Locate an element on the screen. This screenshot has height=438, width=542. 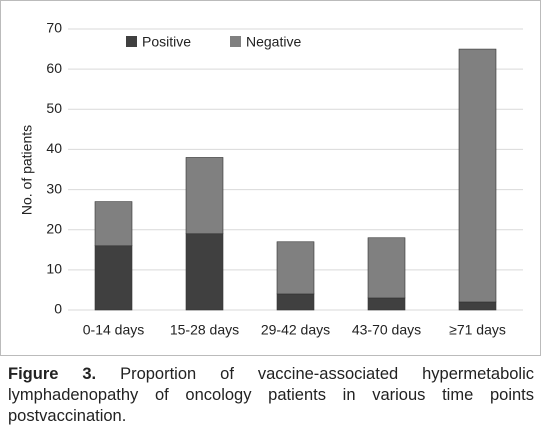
y-tick-label: 60 is located at coordinates (54, 68).